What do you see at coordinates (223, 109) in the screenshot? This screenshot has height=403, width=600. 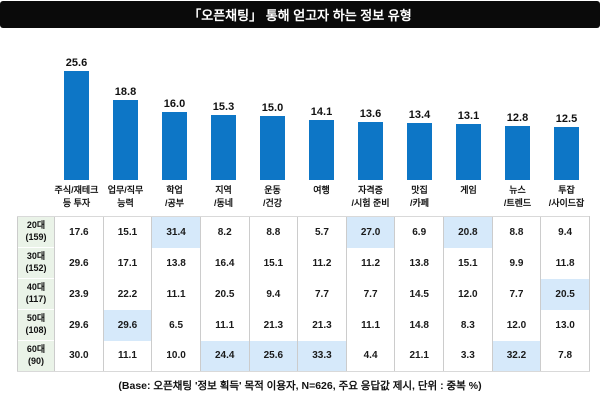 I see `bar-plot-area: 15.3` at bounding box center [223, 109].